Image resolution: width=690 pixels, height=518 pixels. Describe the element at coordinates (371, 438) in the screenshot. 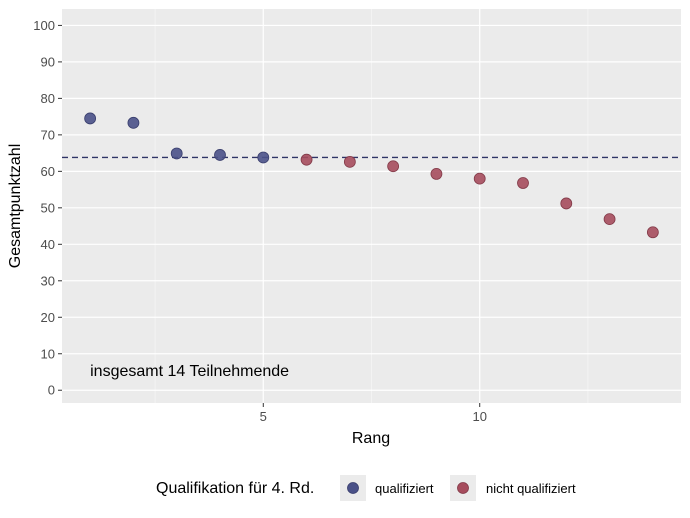

I see `x-axis-title: Rang` at that location.